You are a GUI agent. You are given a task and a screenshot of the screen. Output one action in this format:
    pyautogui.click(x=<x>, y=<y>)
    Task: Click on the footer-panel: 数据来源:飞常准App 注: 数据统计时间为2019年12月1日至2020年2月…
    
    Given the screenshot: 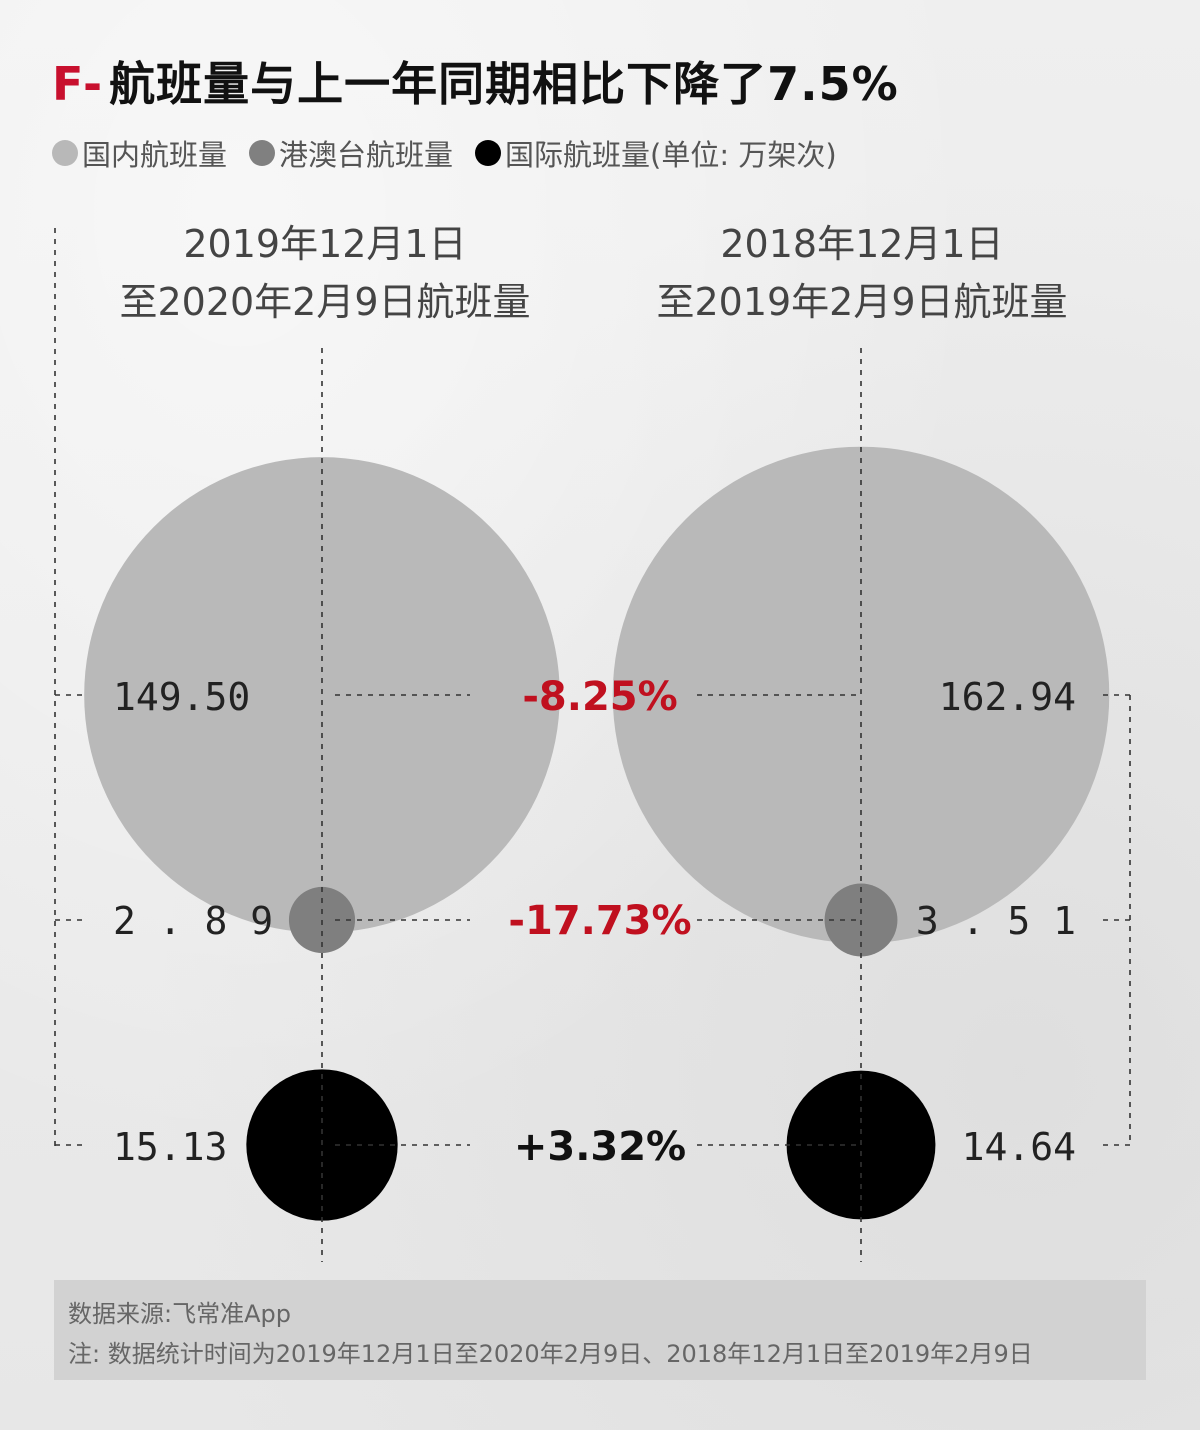 What is the action you would take?
    pyautogui.click(x=600, y=1330)
    